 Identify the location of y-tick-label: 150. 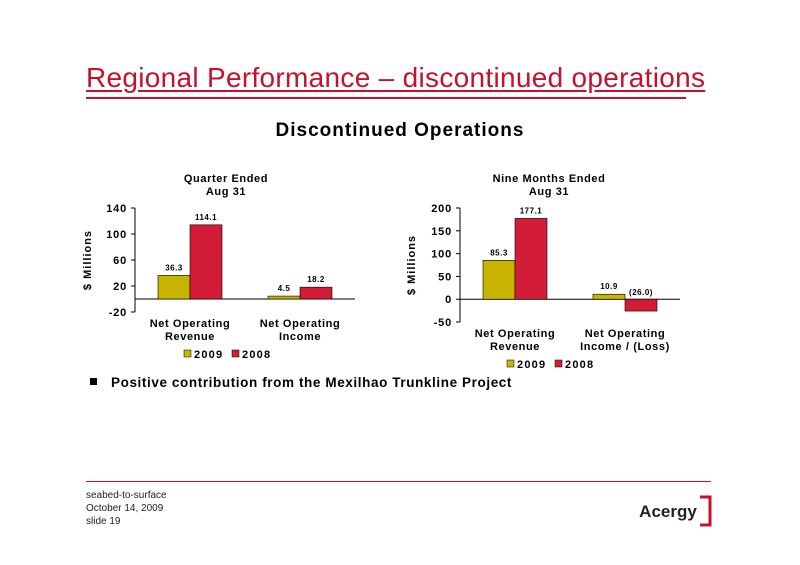
(441, 232).